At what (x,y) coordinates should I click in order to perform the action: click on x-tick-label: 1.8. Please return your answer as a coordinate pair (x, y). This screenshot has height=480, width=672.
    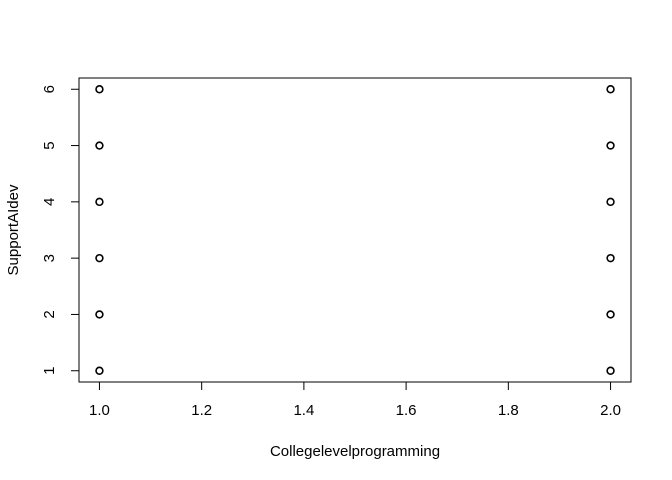
    Looking at the image, I should click on (508, 410).